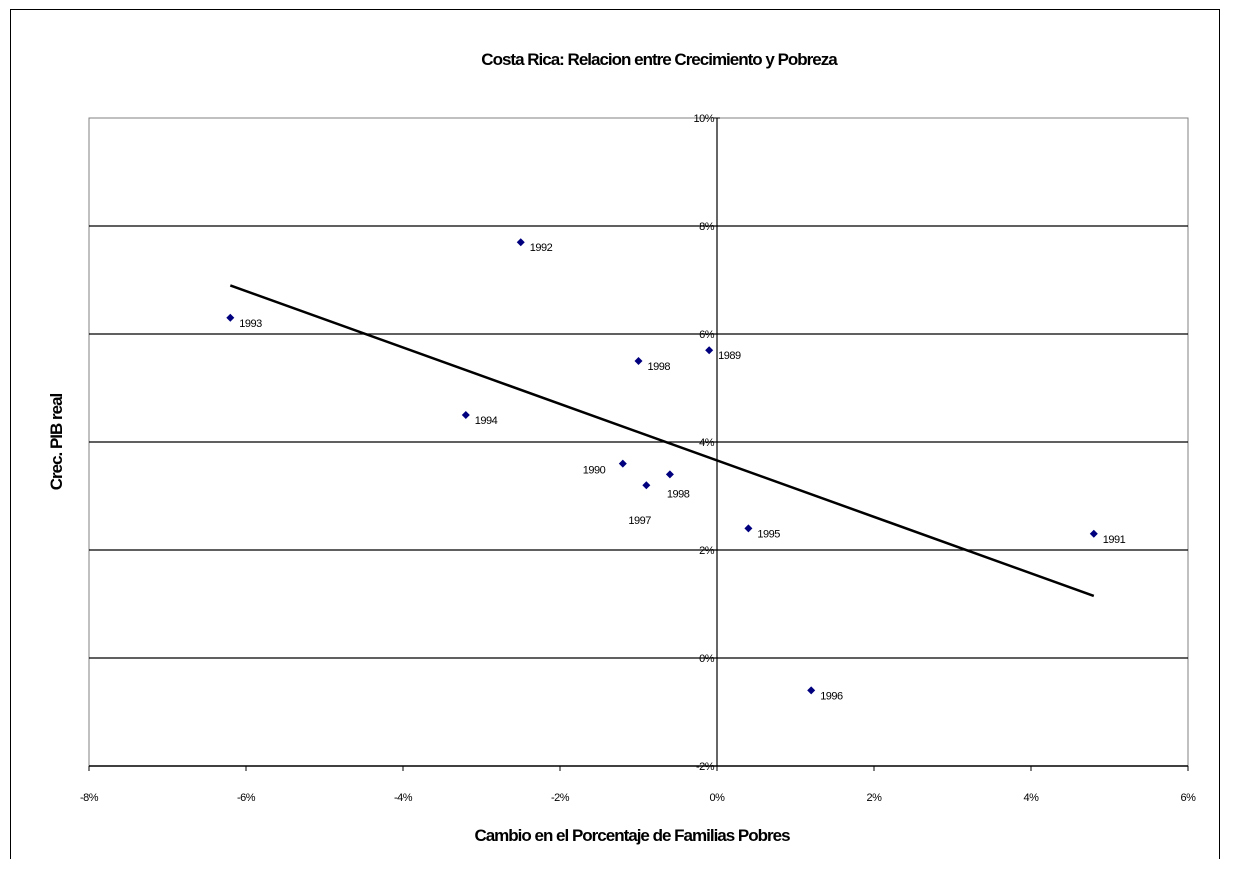 Image resolution: width=1238 pixels, height=876 pixels. What do you see at coordinates (768, 534) in the screenshot?
I see `data-label-1995-6: 1995` at bounding box center [768, 534].